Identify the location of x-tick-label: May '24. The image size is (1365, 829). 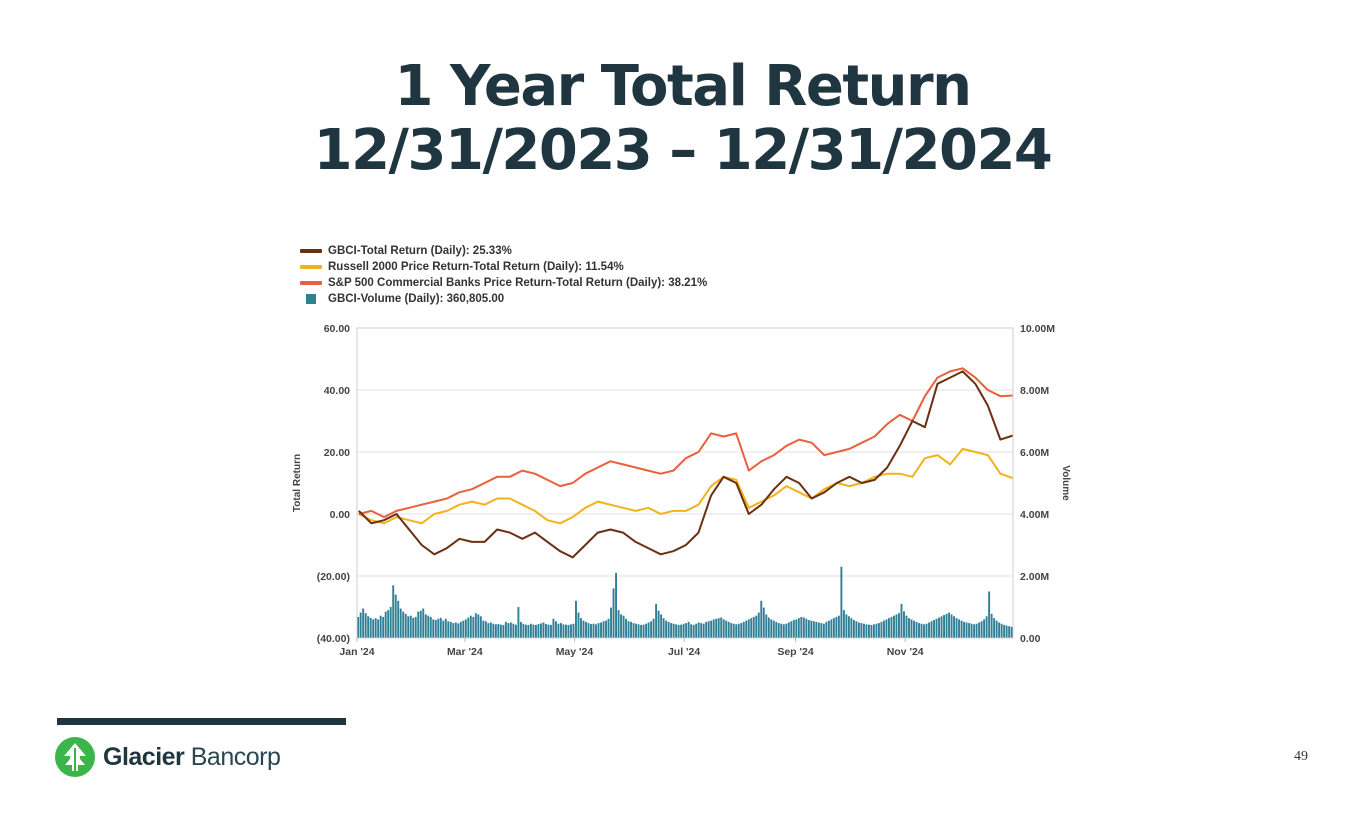
(575, 652).